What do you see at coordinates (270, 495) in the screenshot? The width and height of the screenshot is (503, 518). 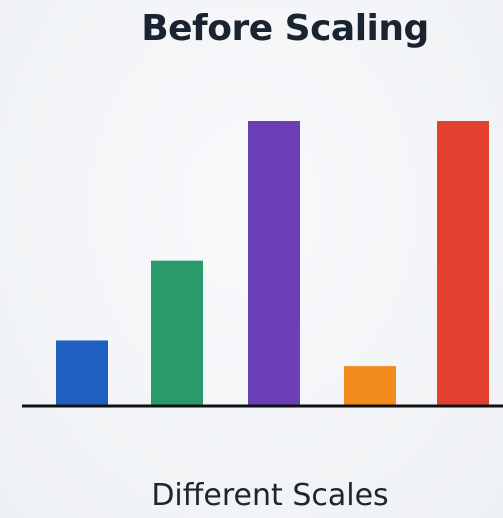 I see `x-axis-label: Different Scales` at bounding box center [270, 495].